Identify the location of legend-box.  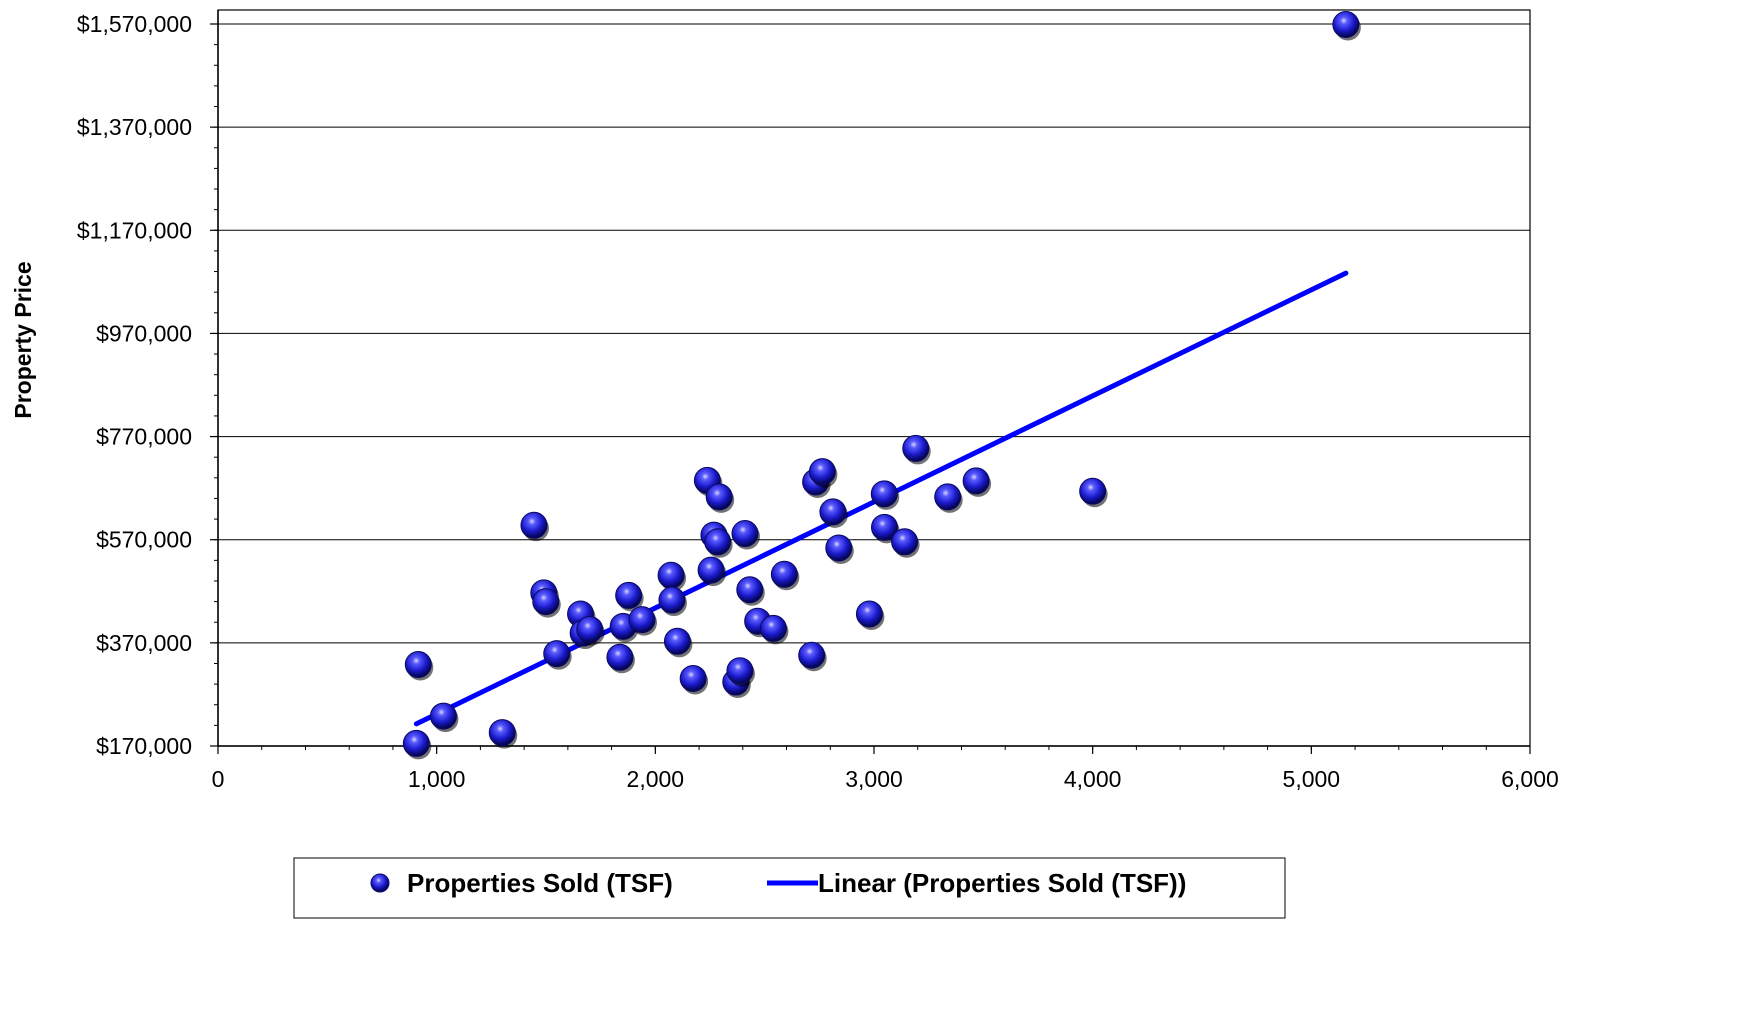
(789, 888).